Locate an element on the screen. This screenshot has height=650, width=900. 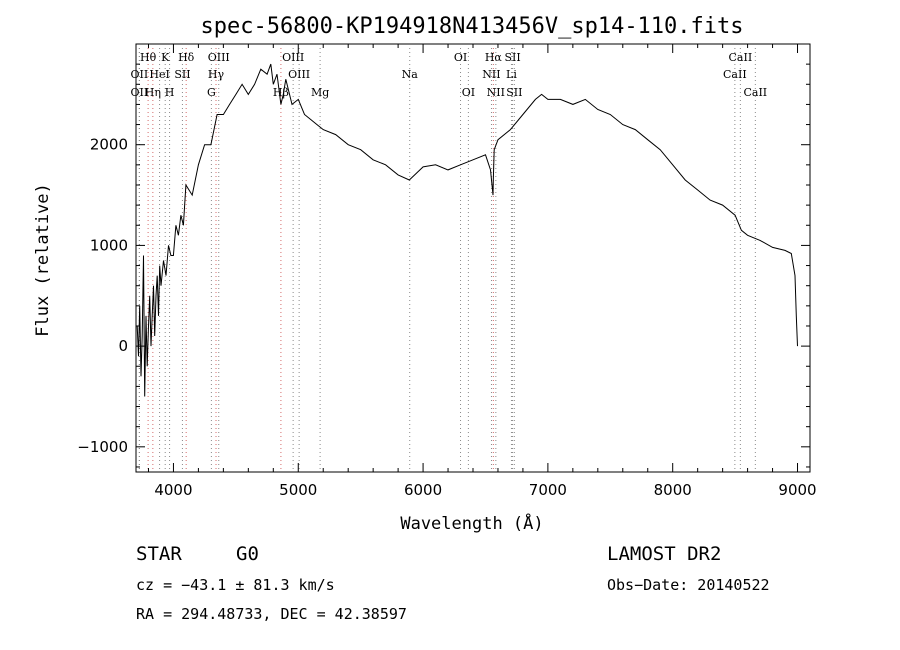
survey-name: LAMOST DR2 is located at coordinates (664, 554).